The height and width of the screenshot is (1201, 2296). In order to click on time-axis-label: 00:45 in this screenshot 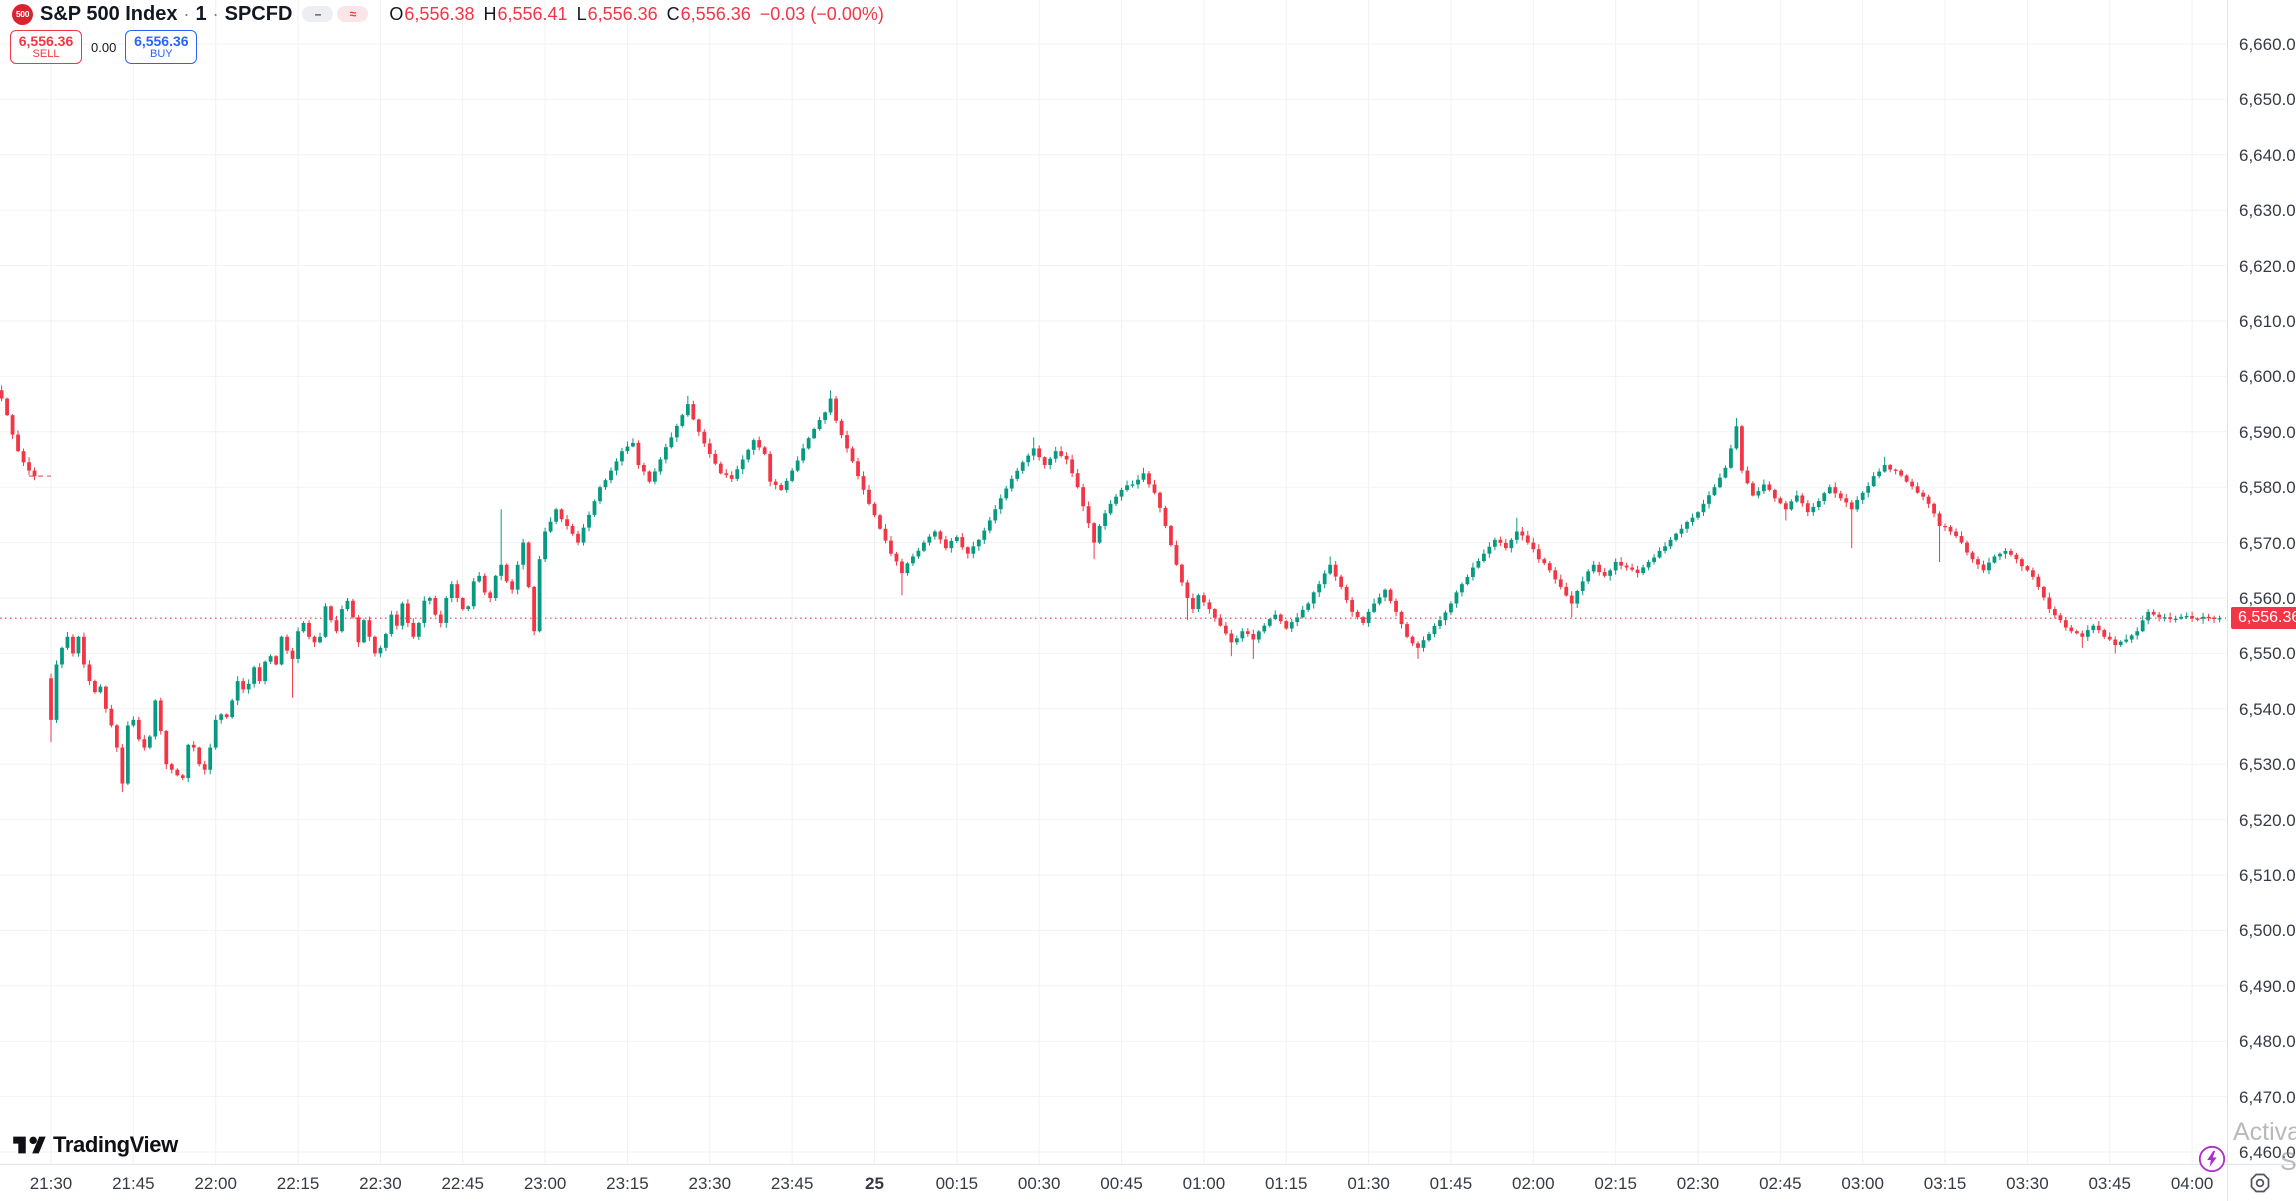, I will do `click(1121, 1183)`.